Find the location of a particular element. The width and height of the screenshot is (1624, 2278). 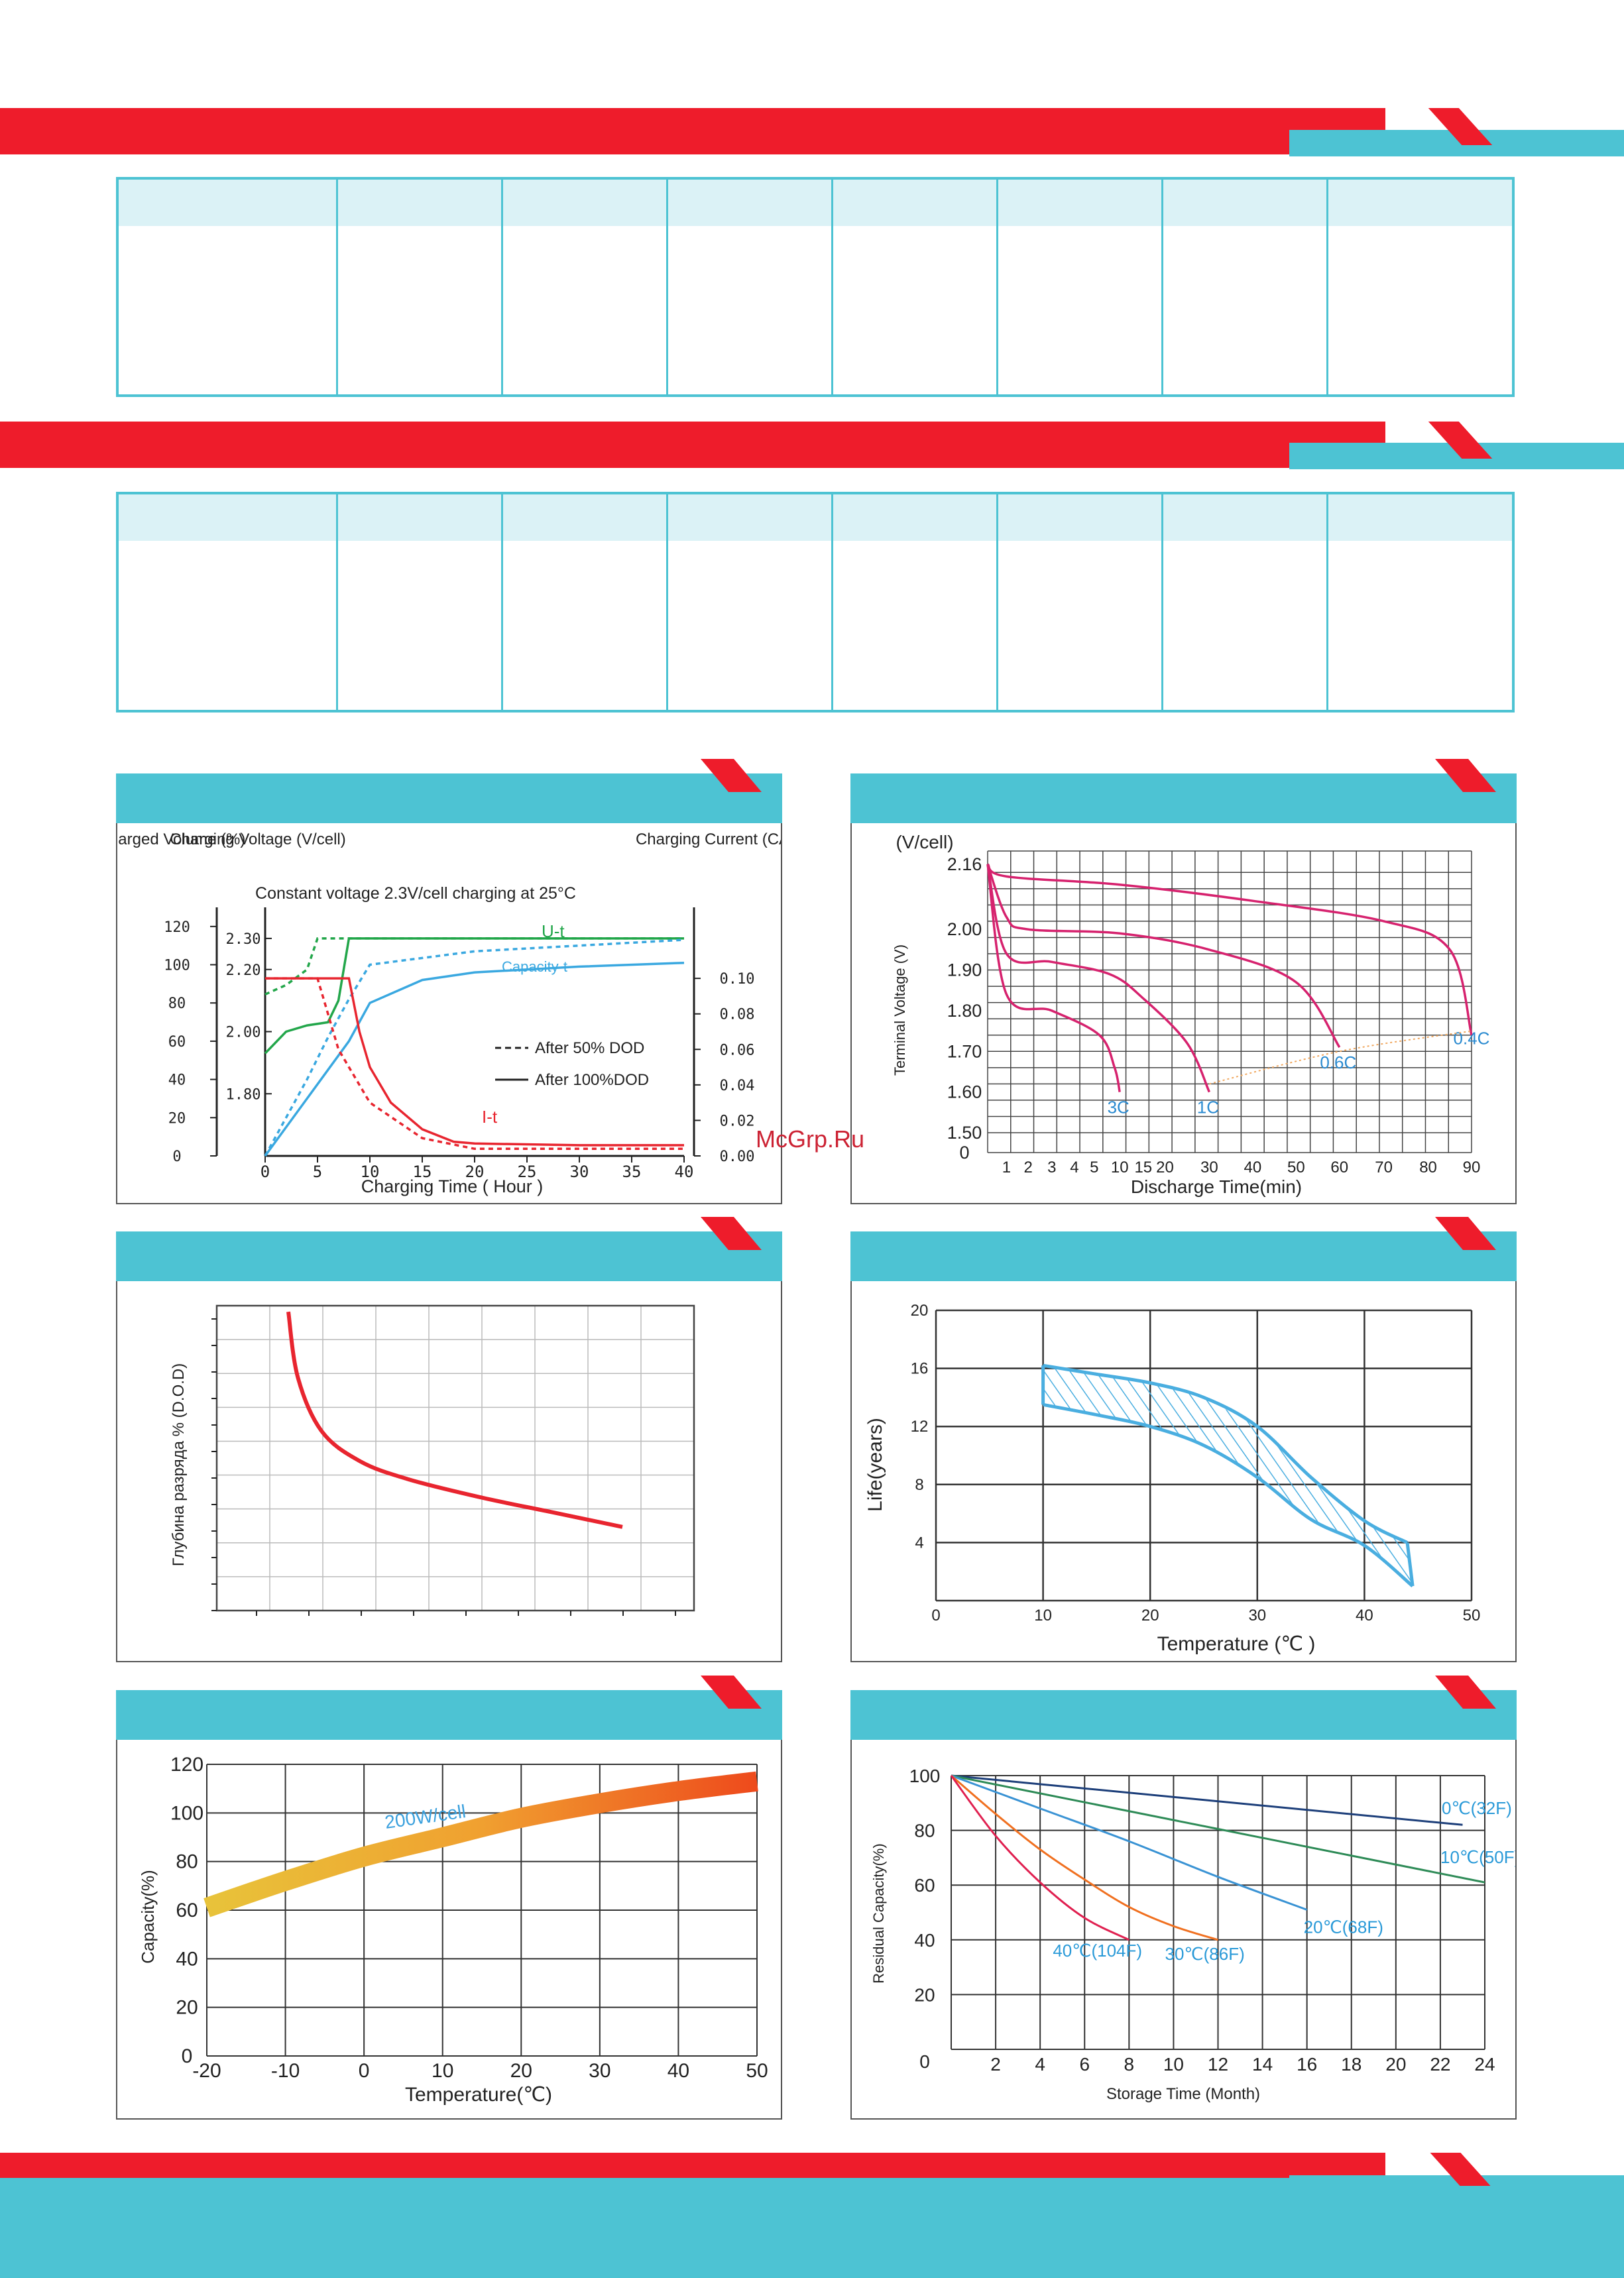

life-band-fill is located at coordinates (1228, 1476).